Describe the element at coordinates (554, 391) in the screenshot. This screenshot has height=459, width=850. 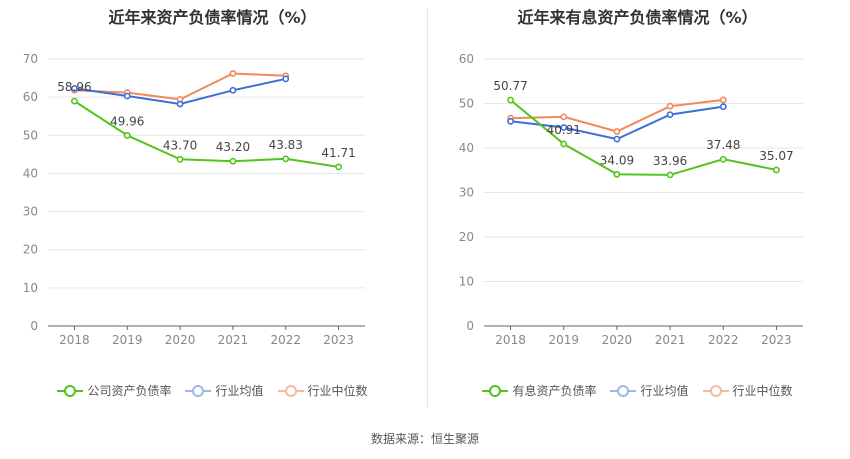
I see `legend-label: 有息资产负债率` at that location.